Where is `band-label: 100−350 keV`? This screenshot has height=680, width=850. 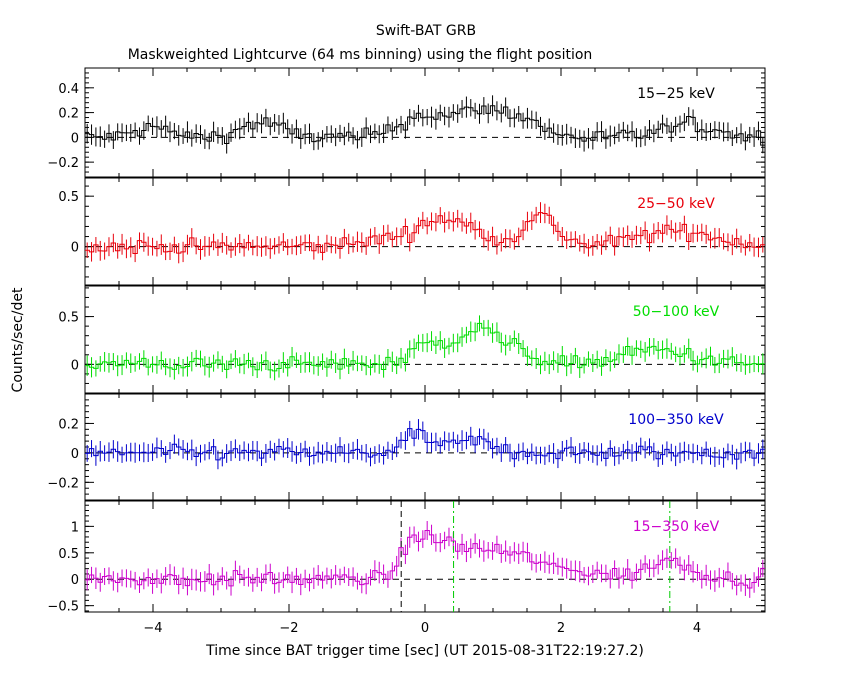 band-label: 100−350 keV is located at coordinates (676, 420).